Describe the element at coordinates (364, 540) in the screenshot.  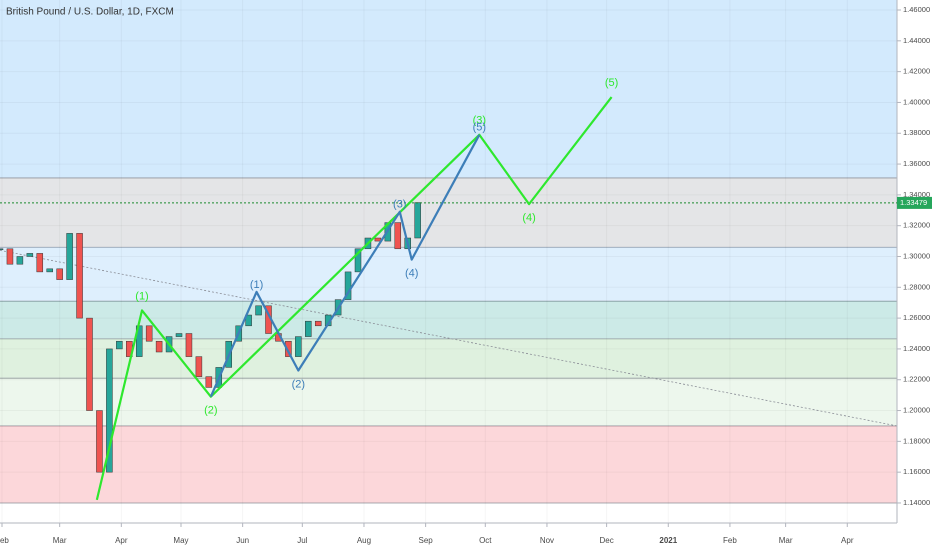
I see `x-tick-label: Aug` at that location.